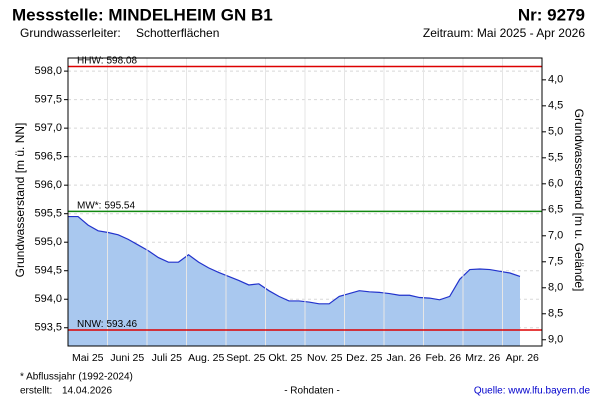  I want to click on reference-value: 593.46, so click(121, 324).